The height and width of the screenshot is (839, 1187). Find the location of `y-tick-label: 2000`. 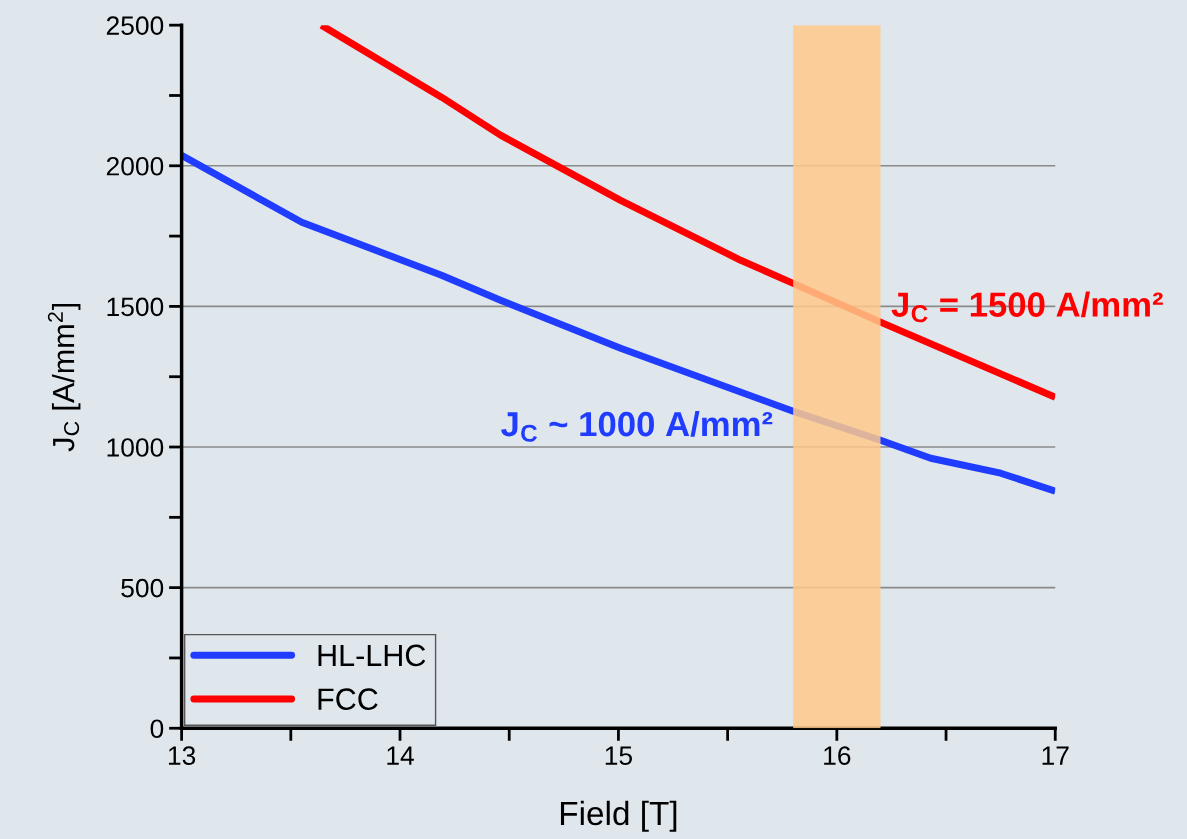

y-tick-label: 2000 is located at coordinates (135, 166).